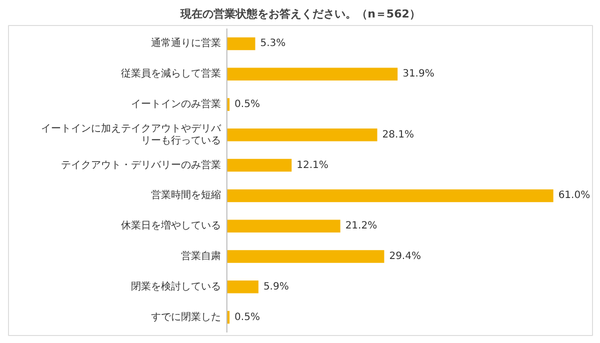 This screenshot has width=600, height=343. Describe the element at coordinates (398, 134) in the screenshot. I see `data-label: 28.1%` at that location.